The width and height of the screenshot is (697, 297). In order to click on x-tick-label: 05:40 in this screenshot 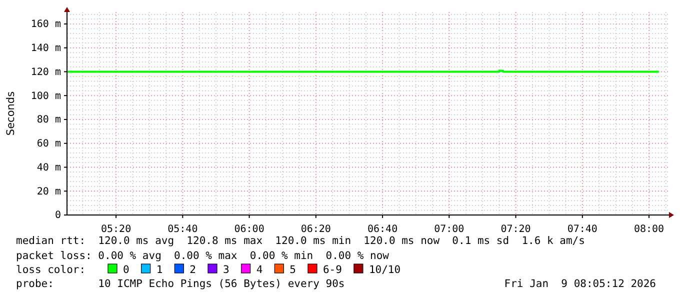, I will do `click(183, 229)`.